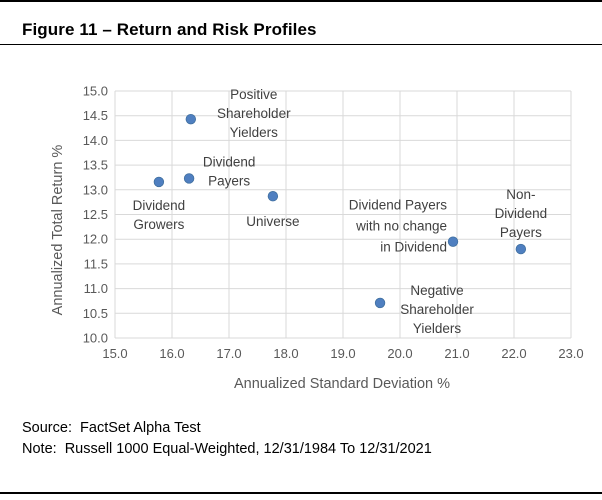 This screenshot has width=602, height=500. What do you see at coordinates (95, 189) in the screenshot?
I see `y-tick-label: 13.0` at bounding box center [95, 189].